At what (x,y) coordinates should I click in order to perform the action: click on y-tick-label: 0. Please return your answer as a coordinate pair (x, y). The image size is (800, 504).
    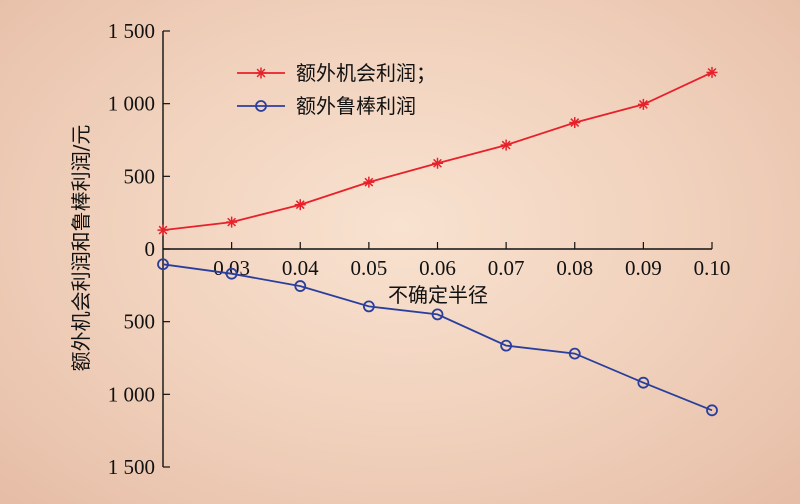
    Looking at the image, I should click on (150, 249).